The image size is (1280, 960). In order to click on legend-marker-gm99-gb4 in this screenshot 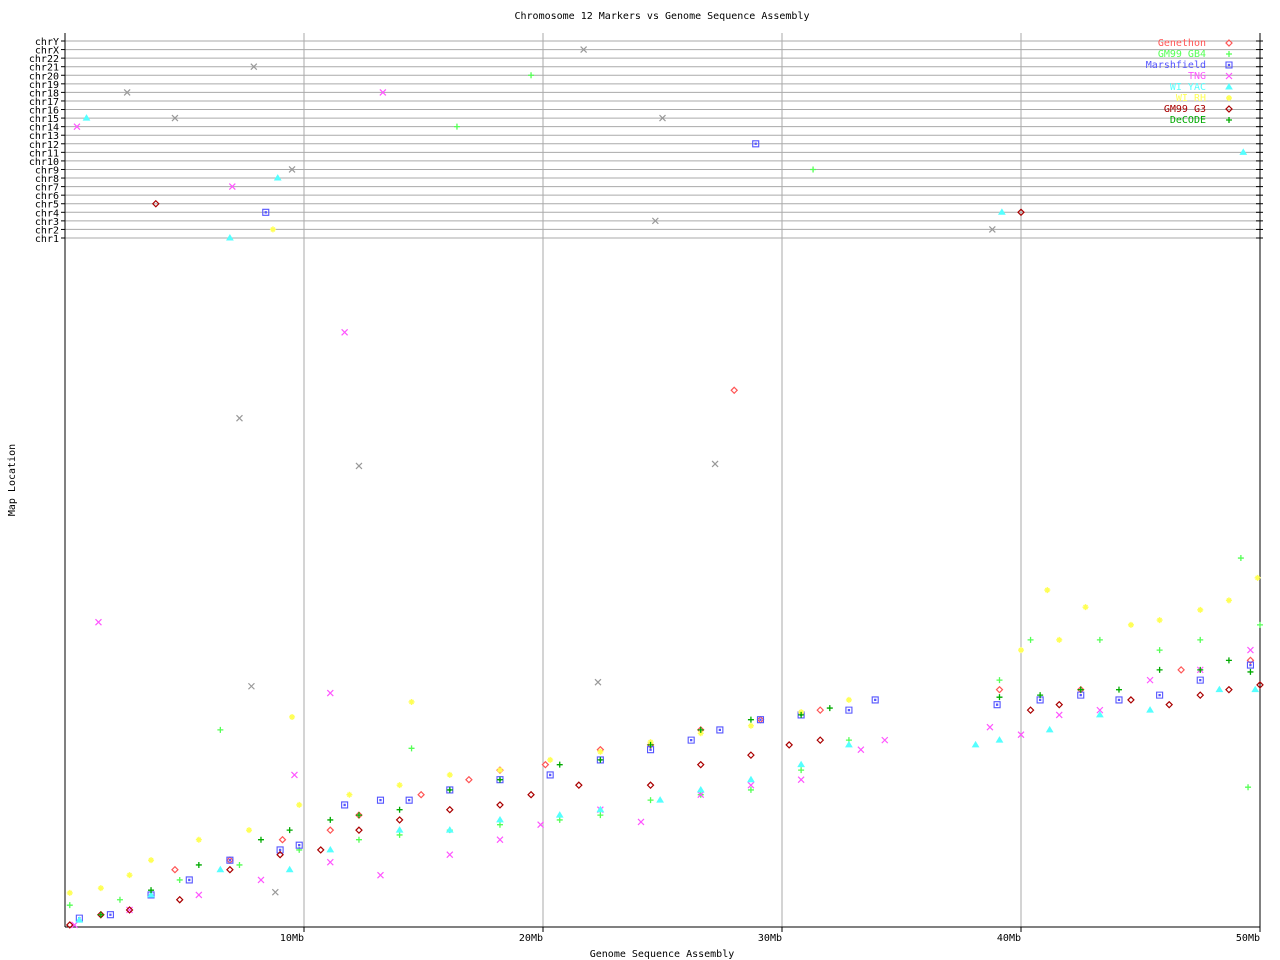, I will do `click(1229, 54)`.